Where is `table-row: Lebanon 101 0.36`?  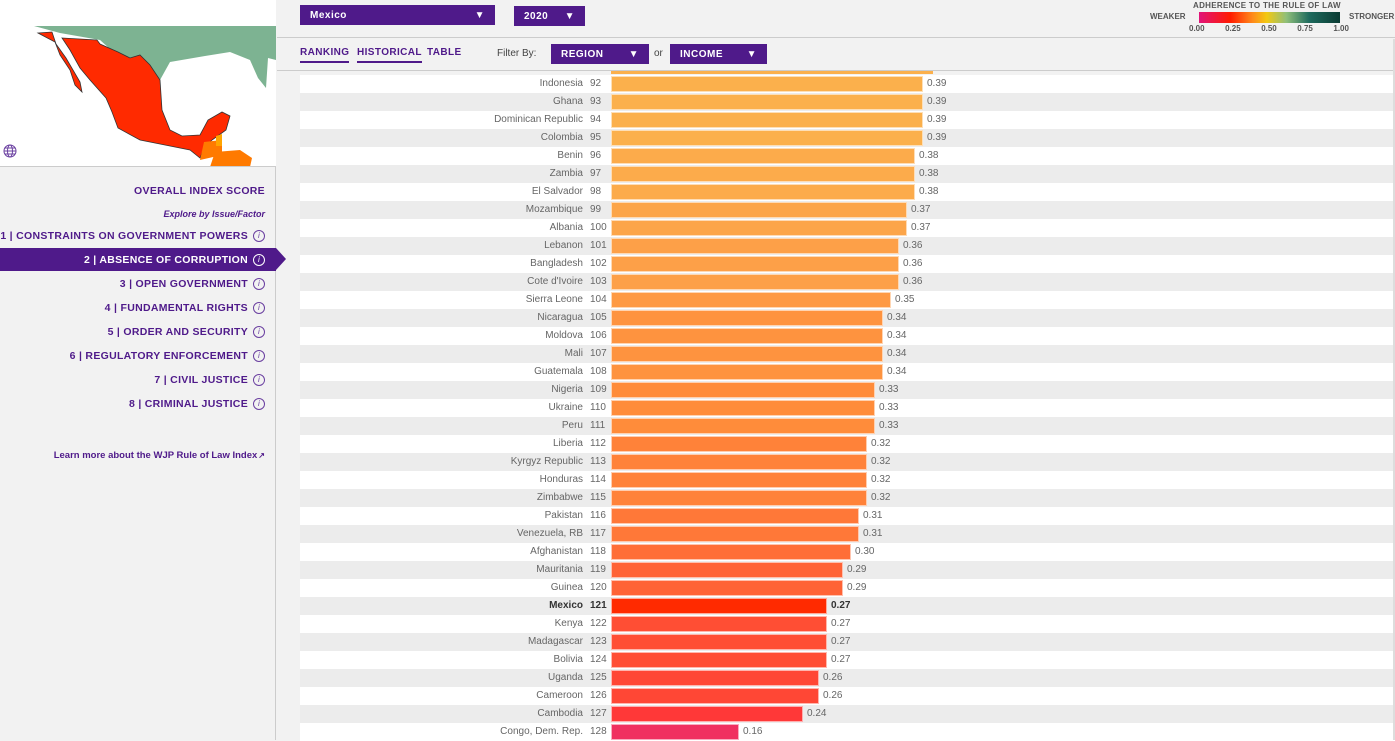
table-row: Lebanon 101 0.36 is located at coordinates (847, 246).